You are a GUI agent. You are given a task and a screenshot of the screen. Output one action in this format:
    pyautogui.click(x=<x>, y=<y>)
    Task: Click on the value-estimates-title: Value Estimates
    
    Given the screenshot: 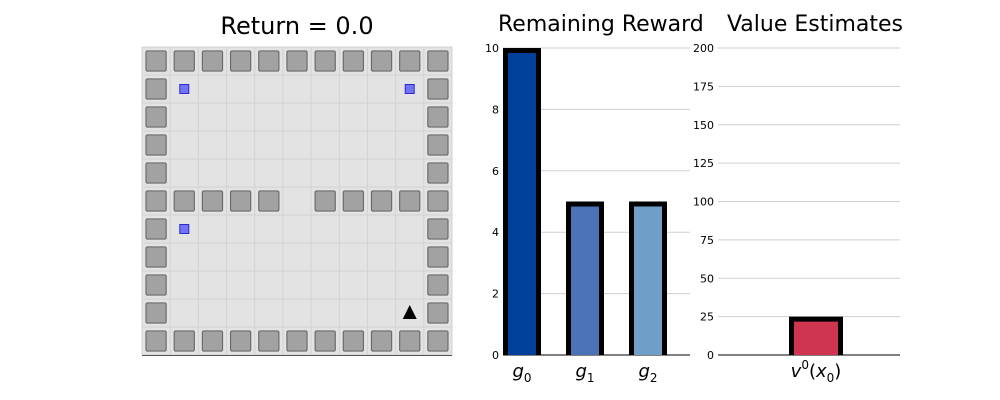 What is the action you would take?
    pyautogui.click(x=815, y=24)
    